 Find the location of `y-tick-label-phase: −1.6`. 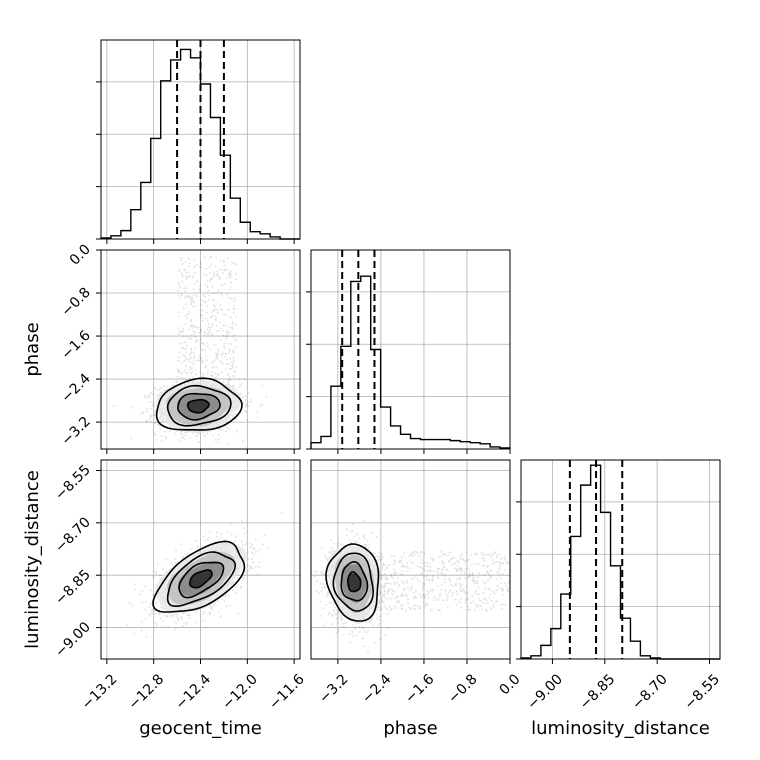

y-tick-label-phase: −1.6 is located at coordinates (75, 345).